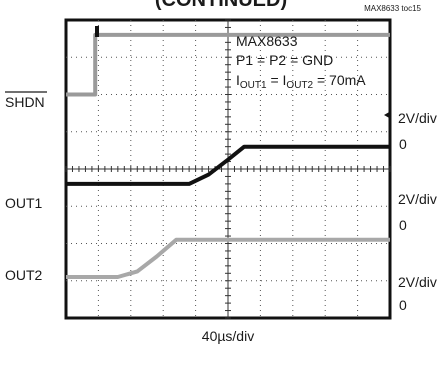 This screenshot has width=443, height=379. Describe the element at coordinates (253, 85) in the screenshot. I see `condition-2-sub1: OUT1` at that location.